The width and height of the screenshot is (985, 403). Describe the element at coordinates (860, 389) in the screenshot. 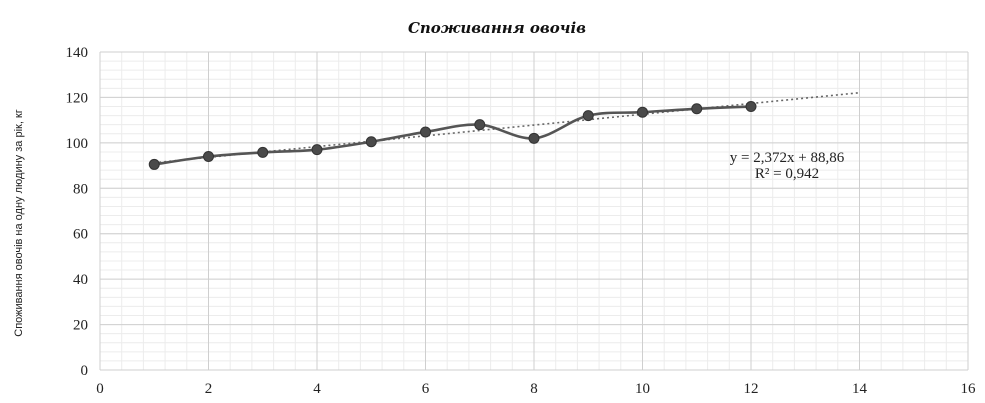

I see `x-tick-label: 14` at that location.